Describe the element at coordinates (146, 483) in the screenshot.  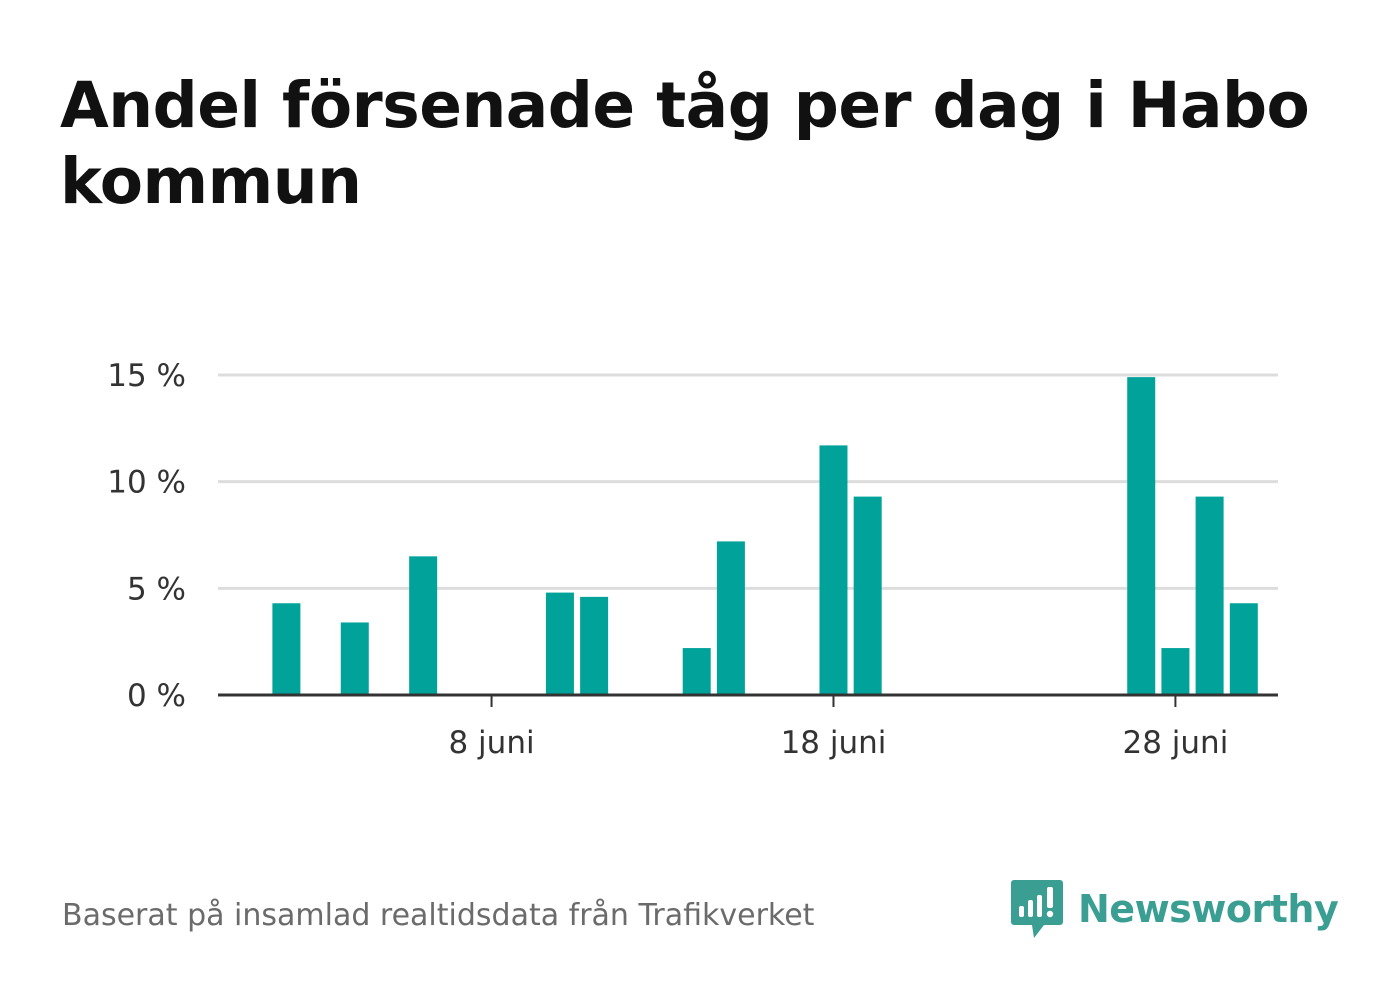
I see `y-tick-label: 10 %` at that location.